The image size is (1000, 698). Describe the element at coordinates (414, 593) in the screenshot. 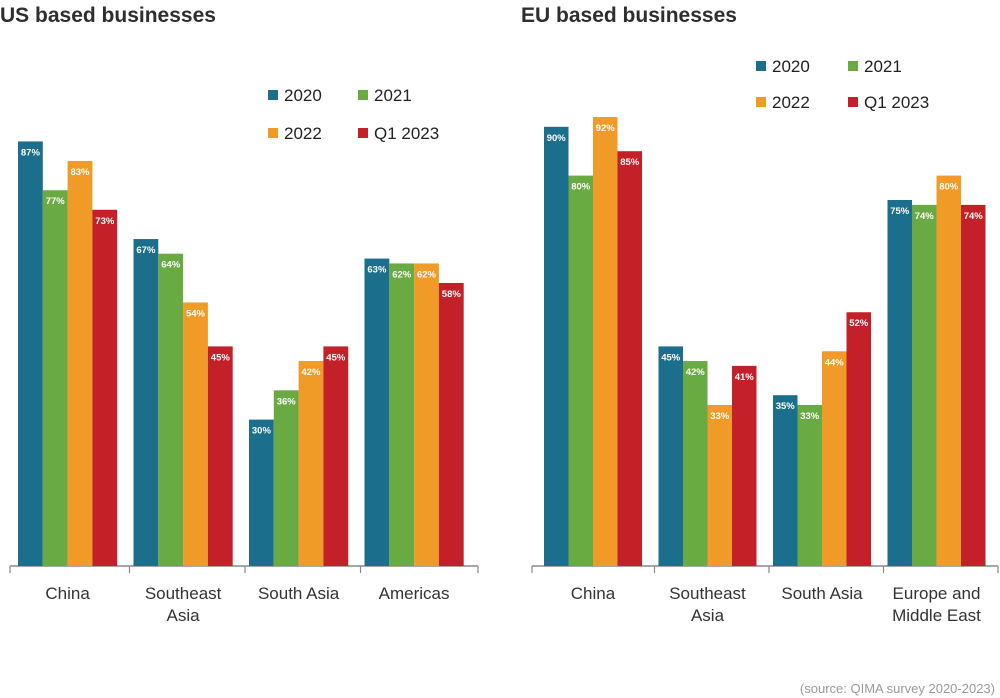

I see `us-category-label: Americas` at that location.